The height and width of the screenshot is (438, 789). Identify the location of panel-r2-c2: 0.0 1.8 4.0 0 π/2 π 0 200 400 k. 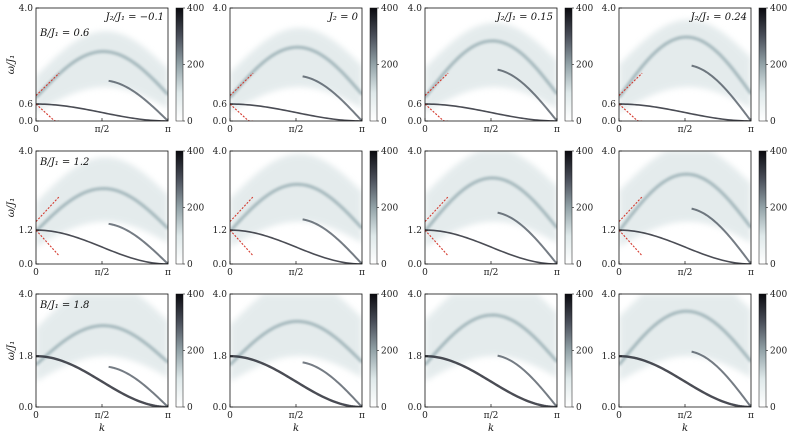
(501, 362).